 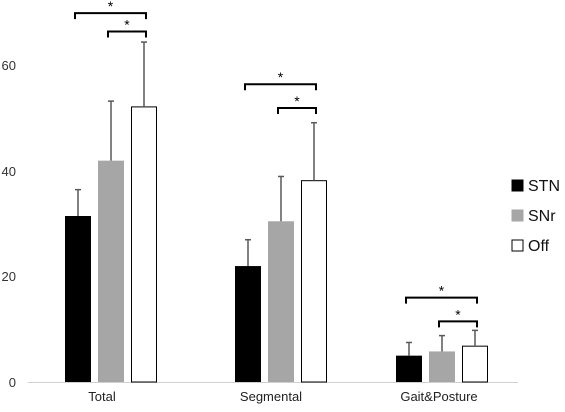 I want to click on legend: STN SNr Off, so click(x=535, y=216).